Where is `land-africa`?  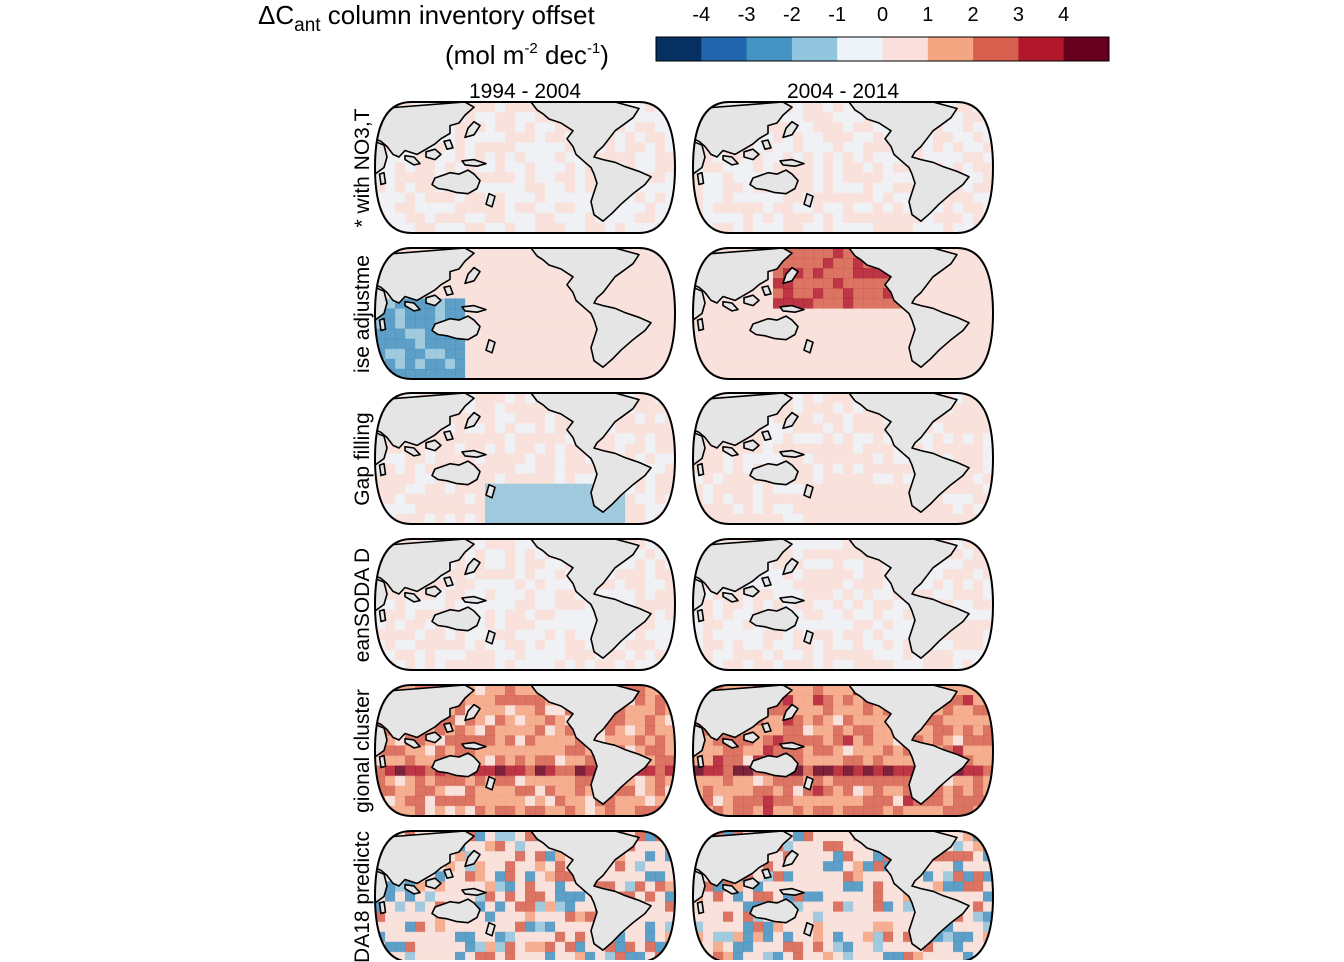 land-africa is located at coordinates (381, 448).